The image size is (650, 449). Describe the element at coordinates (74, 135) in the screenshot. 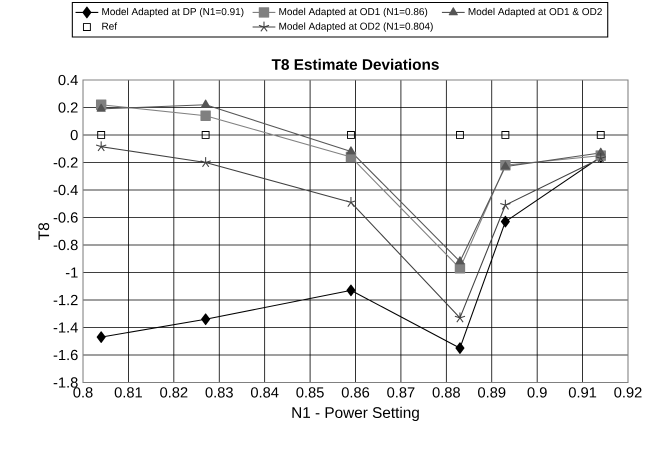

I see `y-tick-label: 0` at that location.